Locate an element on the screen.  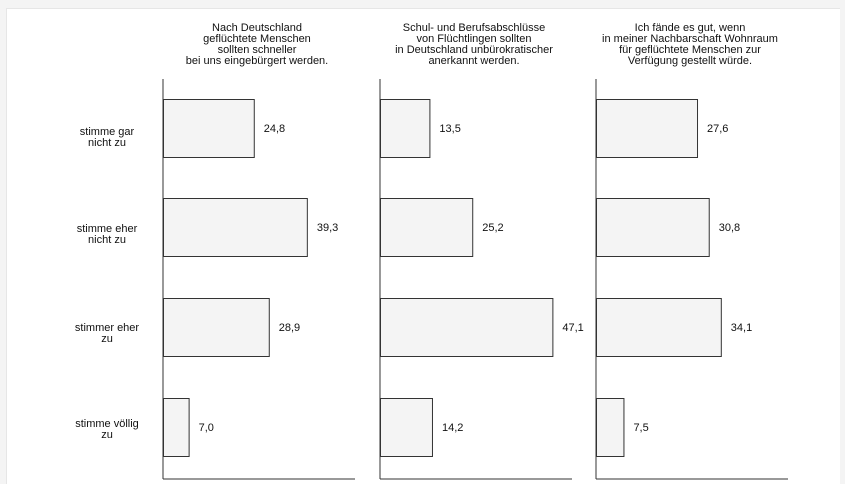
value-label-panel1-row1: 24,8 is located at coordinates (274, 129).